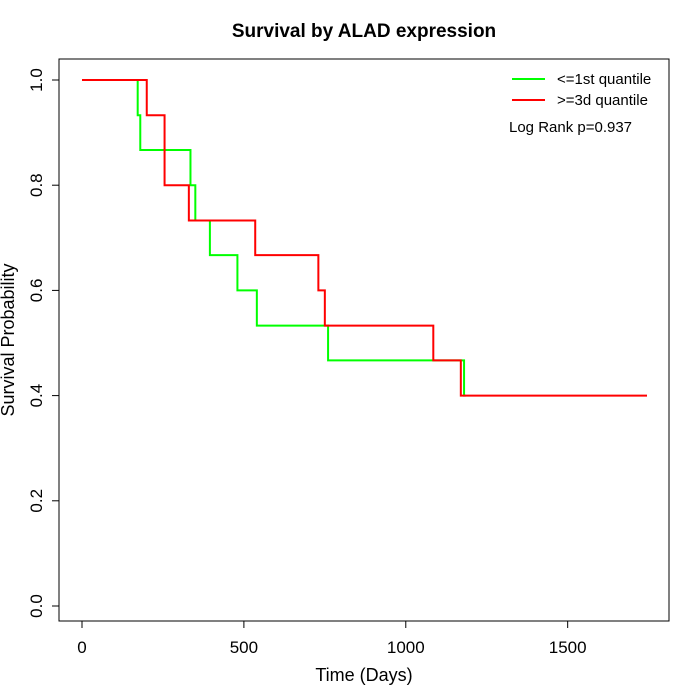  I want to click on y-tick-label: 0.2, so click(36, 501).